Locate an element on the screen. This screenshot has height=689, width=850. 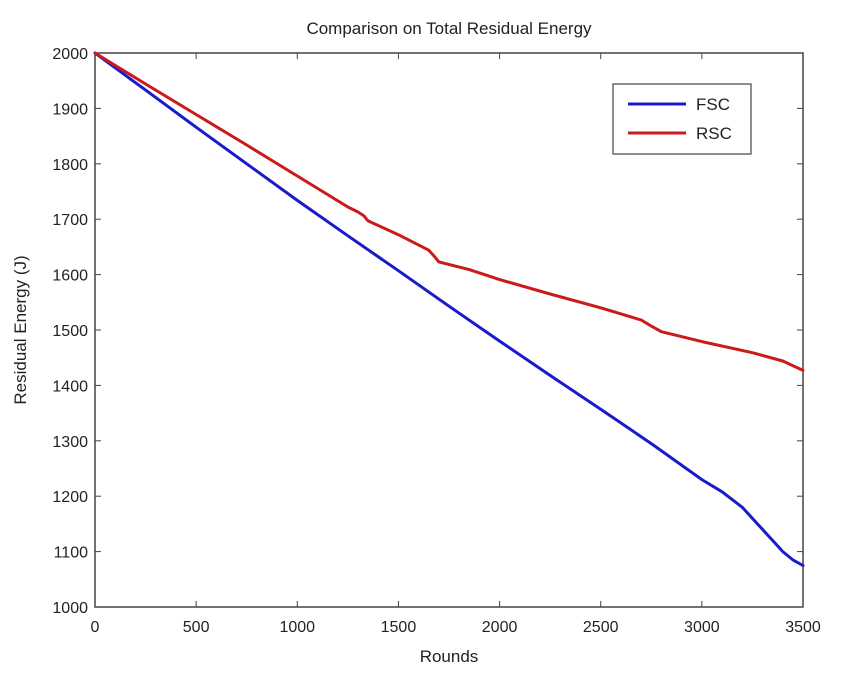
x-tick-label: 3500 is located at coordinates (803, 627).